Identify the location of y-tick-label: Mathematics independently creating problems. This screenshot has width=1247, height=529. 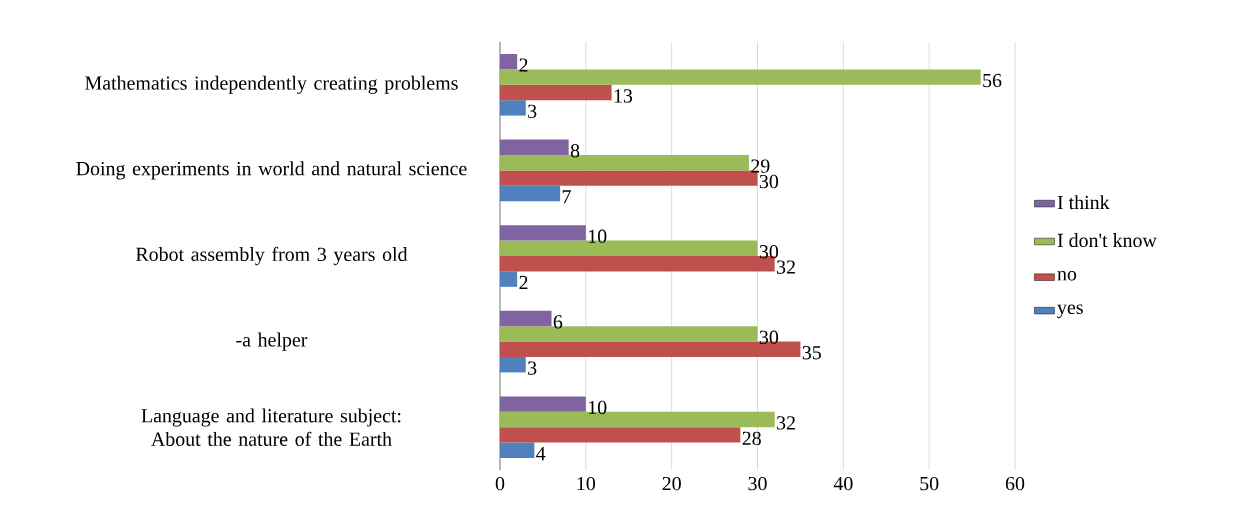
(271, 84).